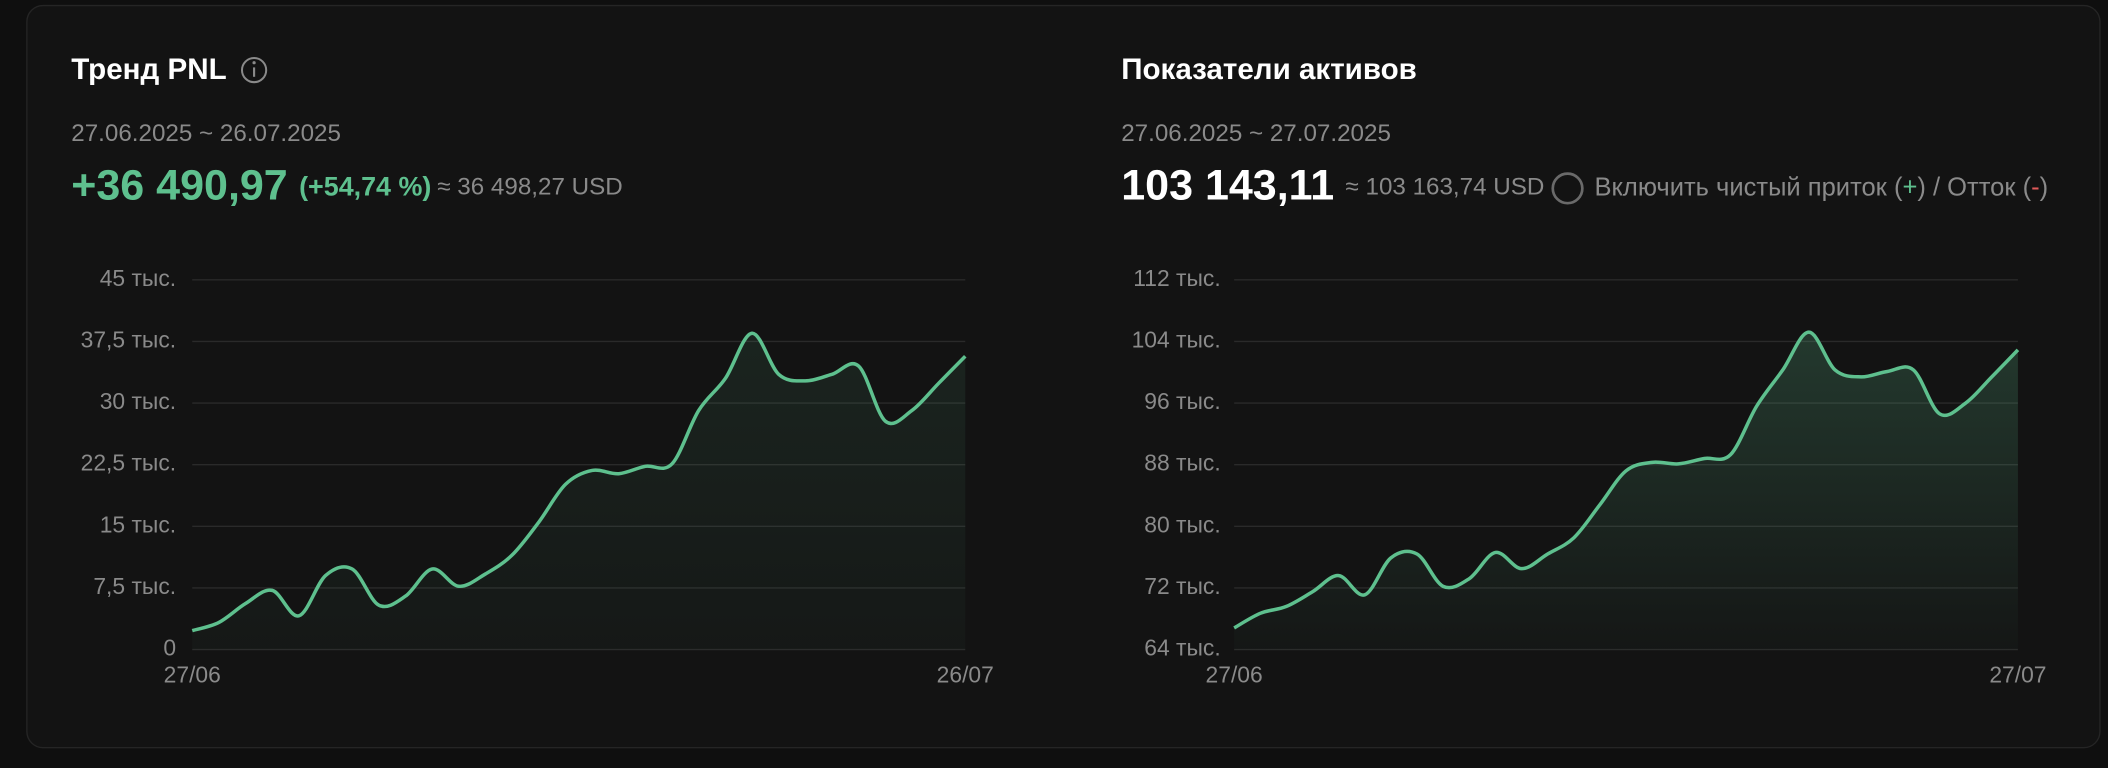  What do you see at coordinates (128, 463) in the screenshot?
I see `y-tick-label: 22,5 тыс.` at bounding box center [128, 463].